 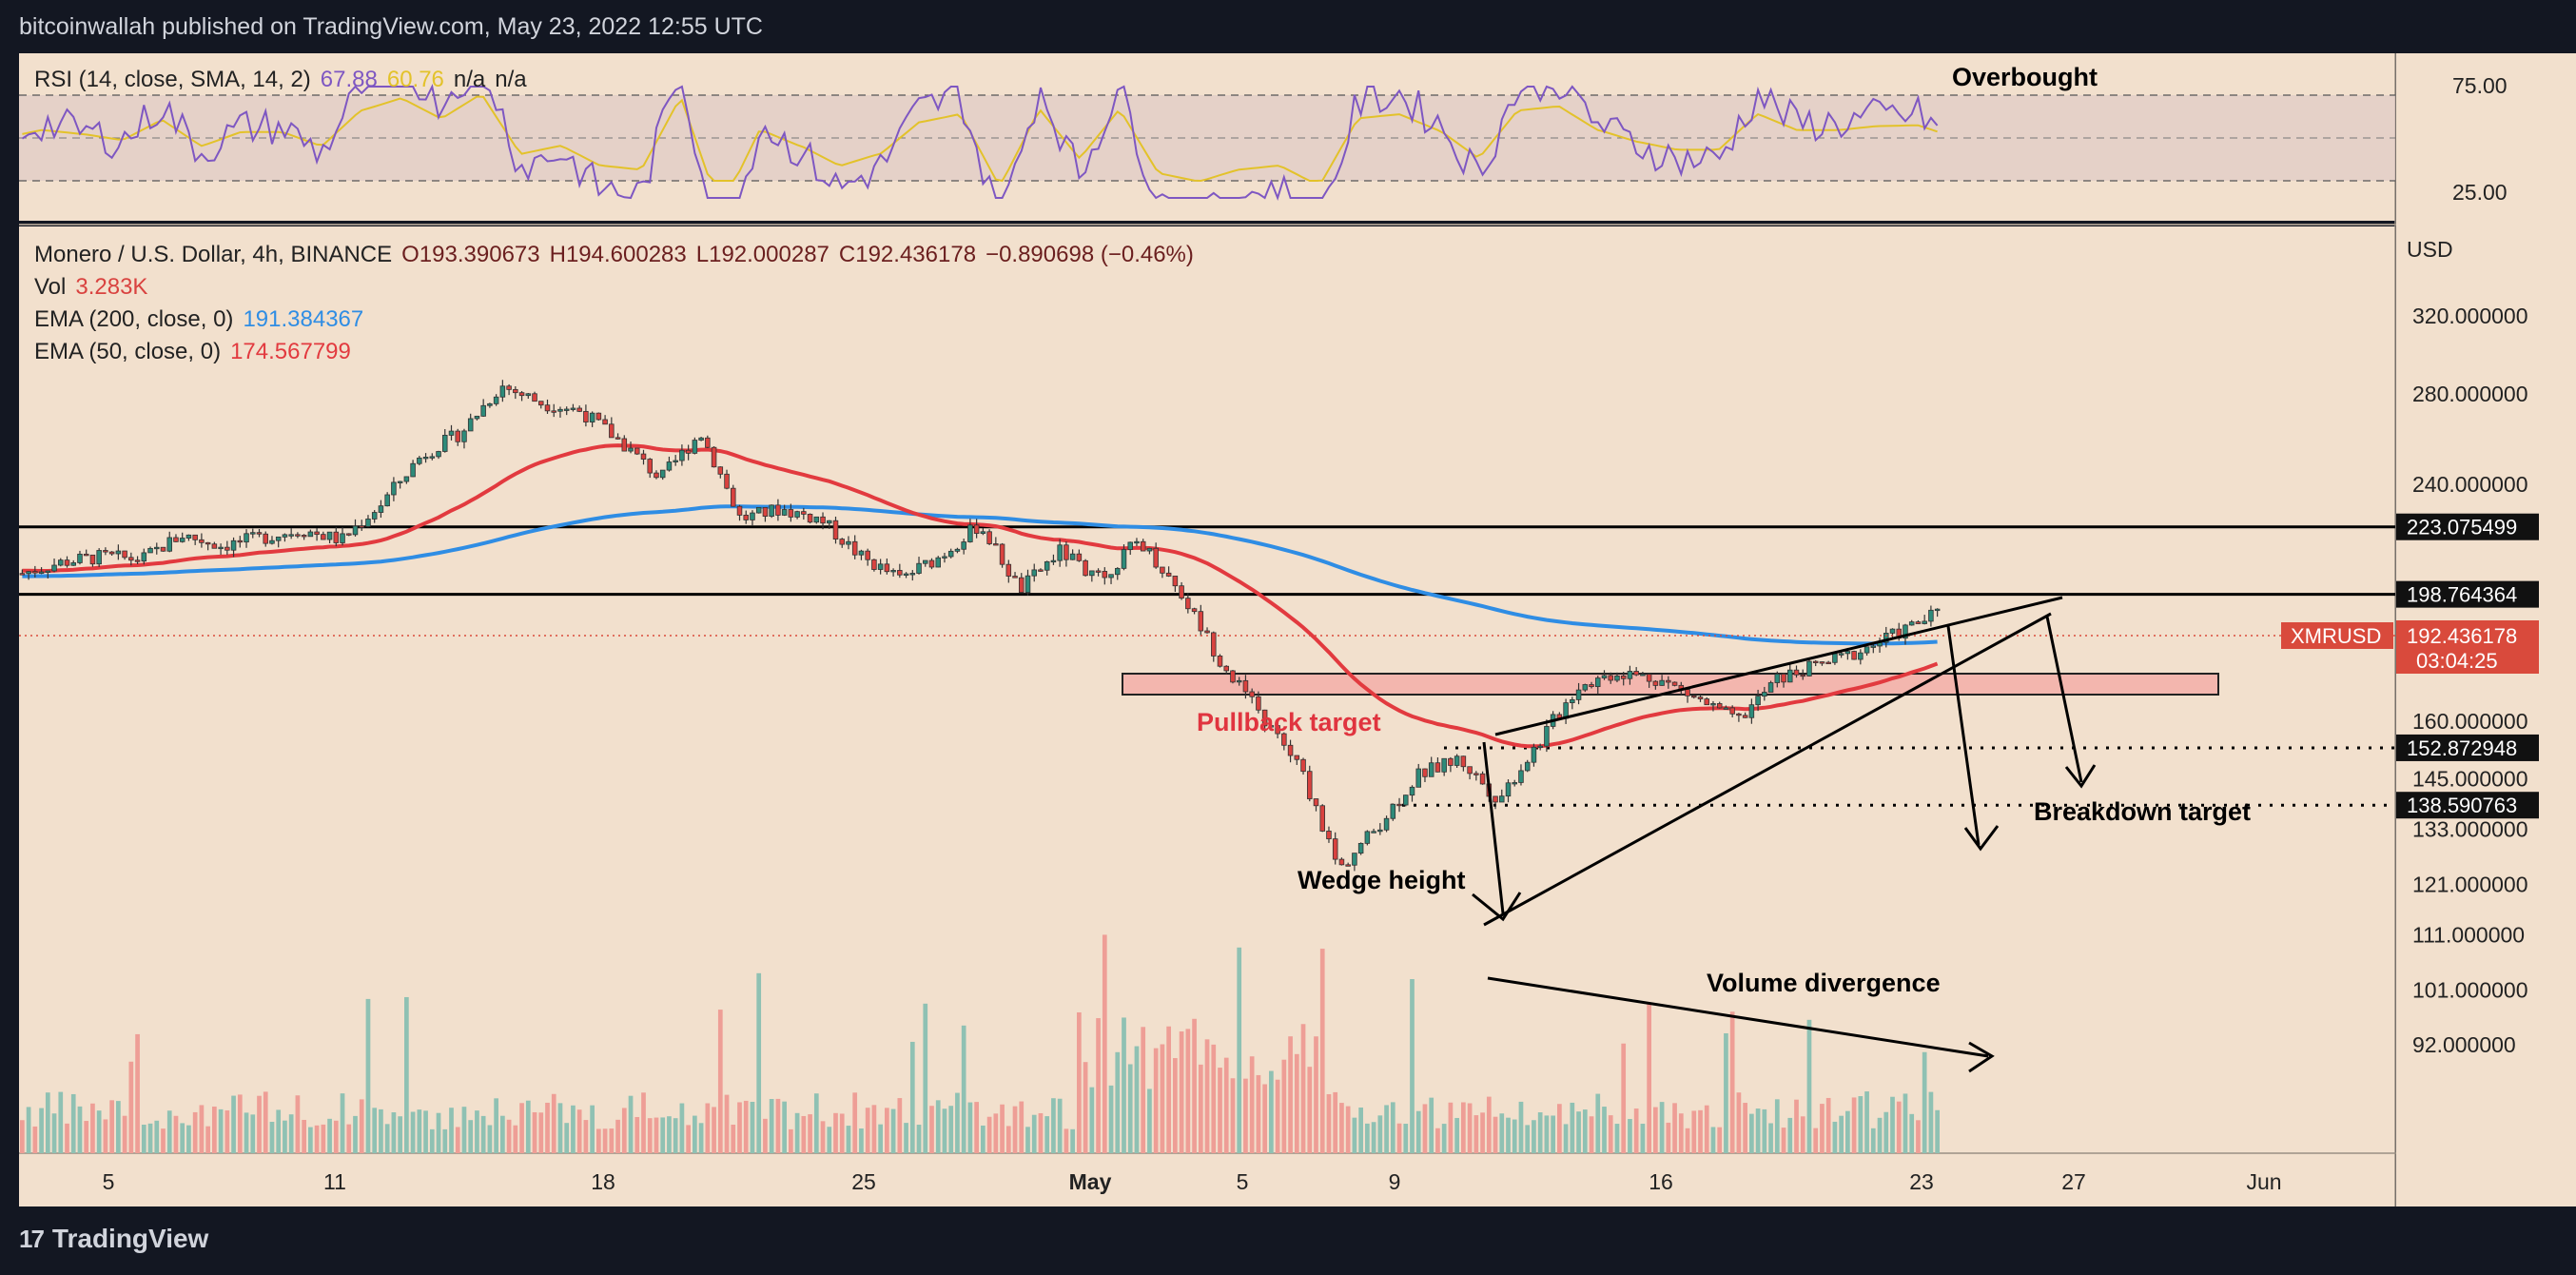 I want to click on level-tag, so click(x=2467, y=747).